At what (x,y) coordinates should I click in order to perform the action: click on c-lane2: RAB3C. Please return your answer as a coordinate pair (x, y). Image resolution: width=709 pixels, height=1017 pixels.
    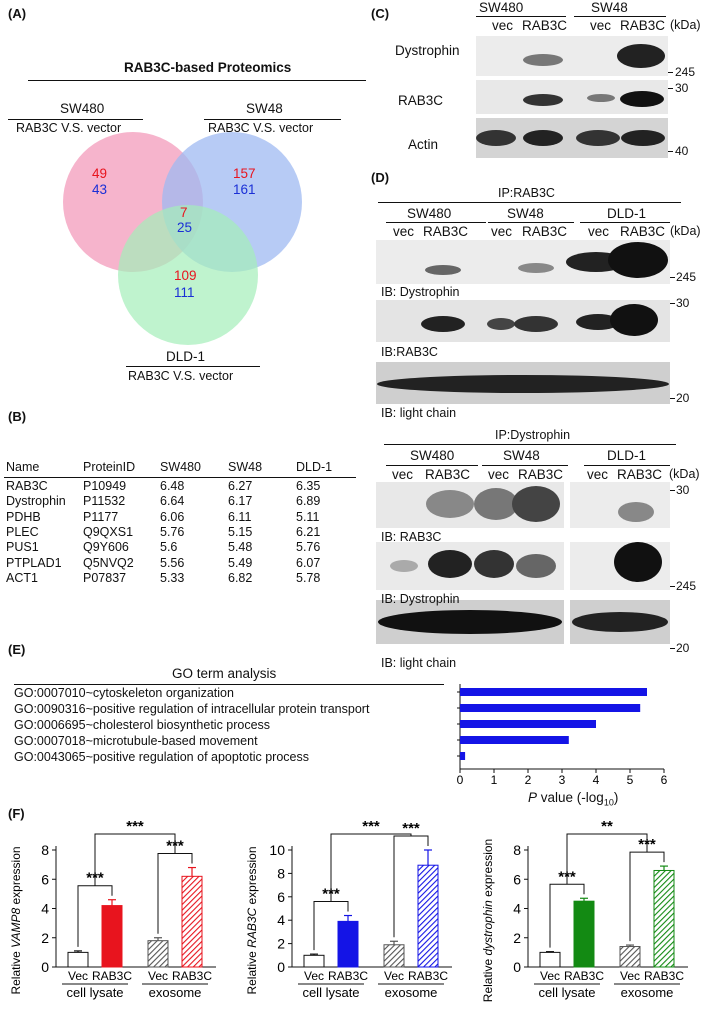
    Looking at the image, I should click on (545, 25).